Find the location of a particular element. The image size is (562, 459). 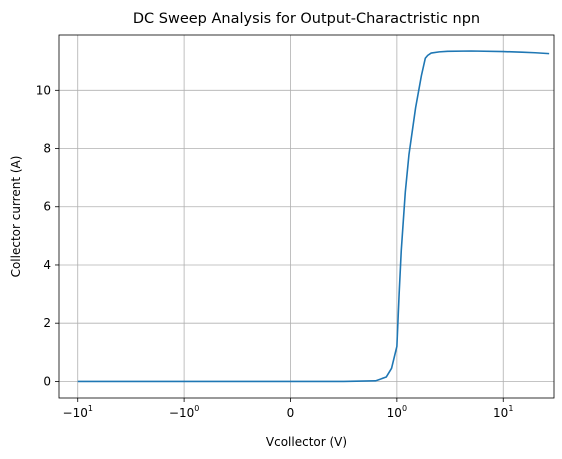

x-tick-label: −101 is located at coordinates (78, 412).